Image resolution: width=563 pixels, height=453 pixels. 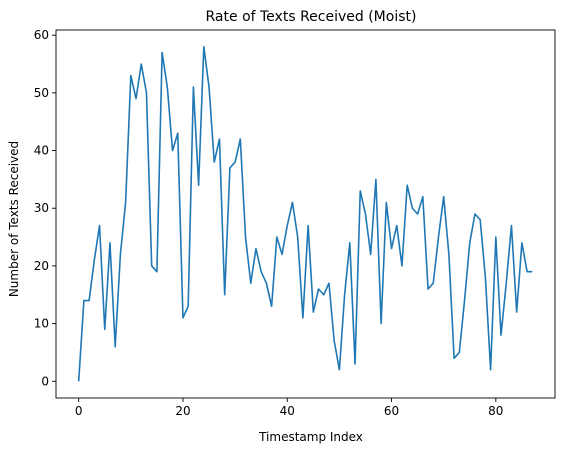 I want to click on x-tick-label: 60, so click(x=391, y=411).